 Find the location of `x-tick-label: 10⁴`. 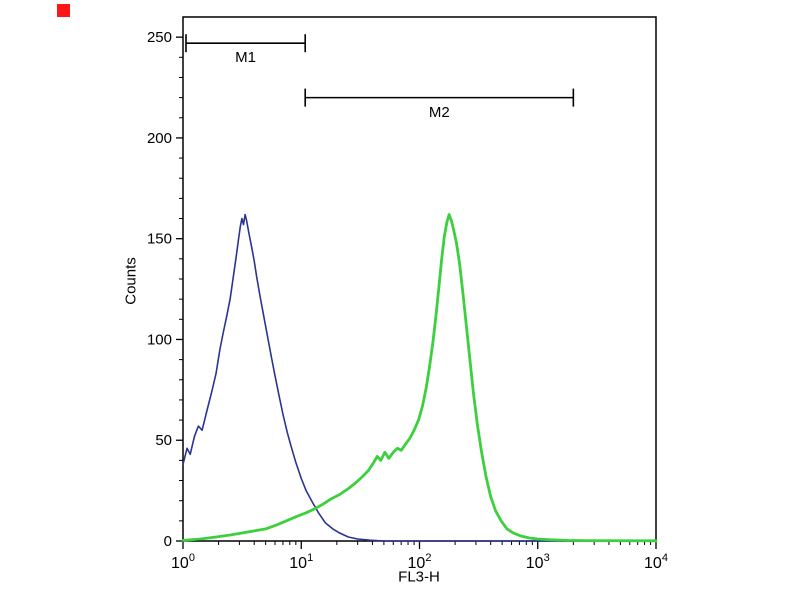

x-tick-label: 10⁴ is located at coordinates (656, 562).